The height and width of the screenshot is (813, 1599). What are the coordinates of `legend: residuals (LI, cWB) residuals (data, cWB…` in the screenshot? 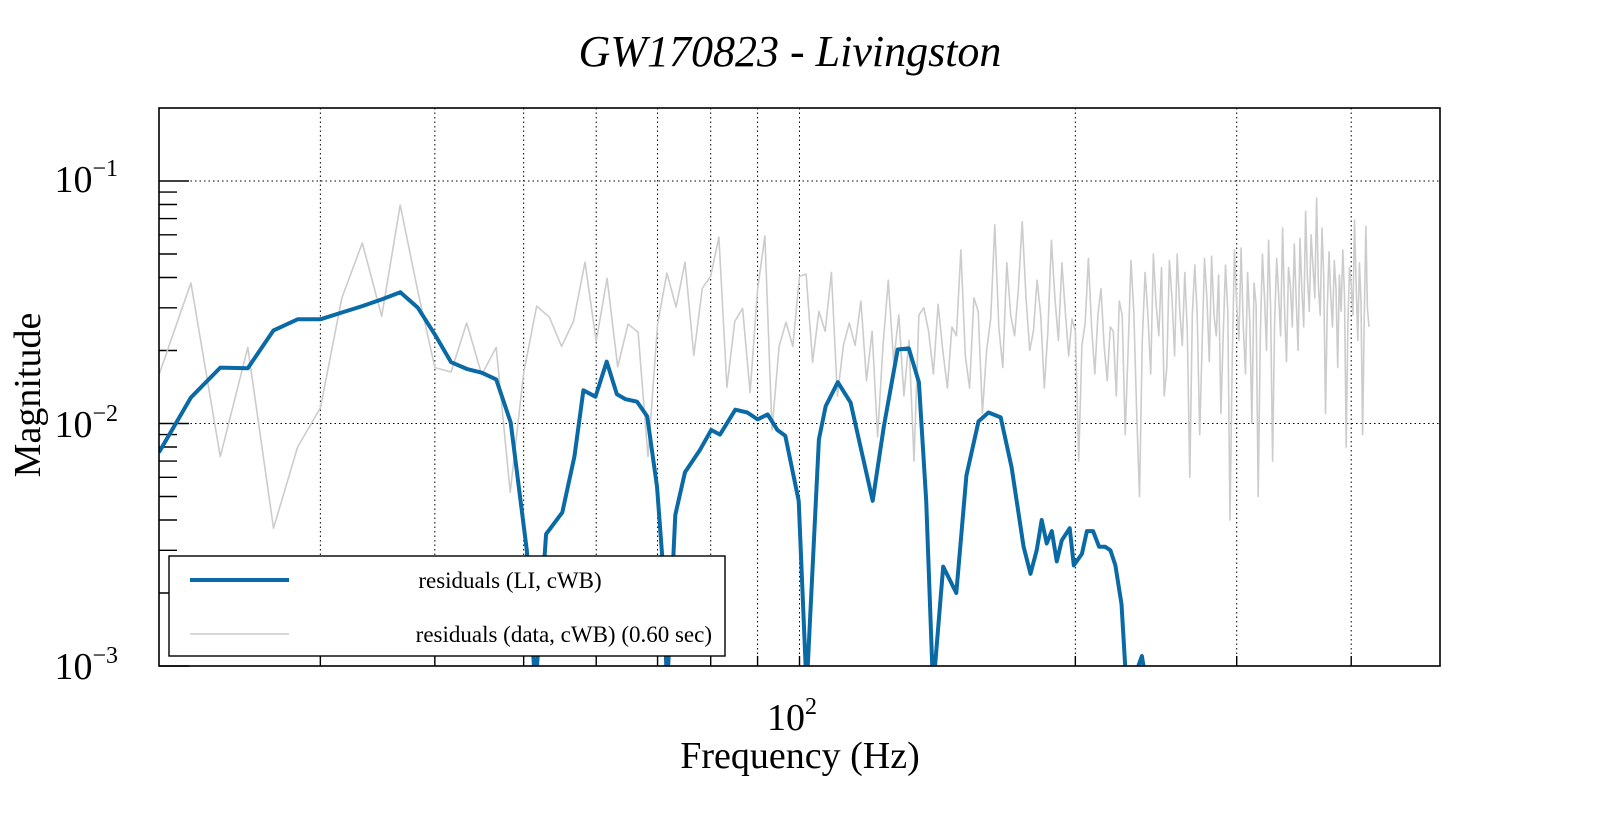 It's located at (447, 606).